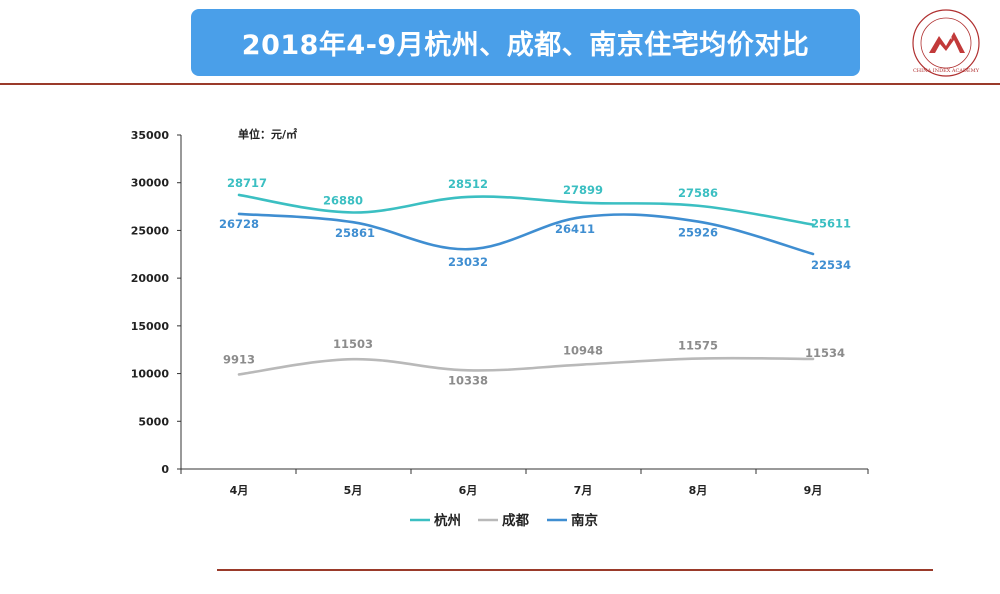 This screenshot has width=1000, height=594. What do you see at coordinates (239, 224) in the screenshot?
I see `data-label: 26728` at bounding box center [239, 224].